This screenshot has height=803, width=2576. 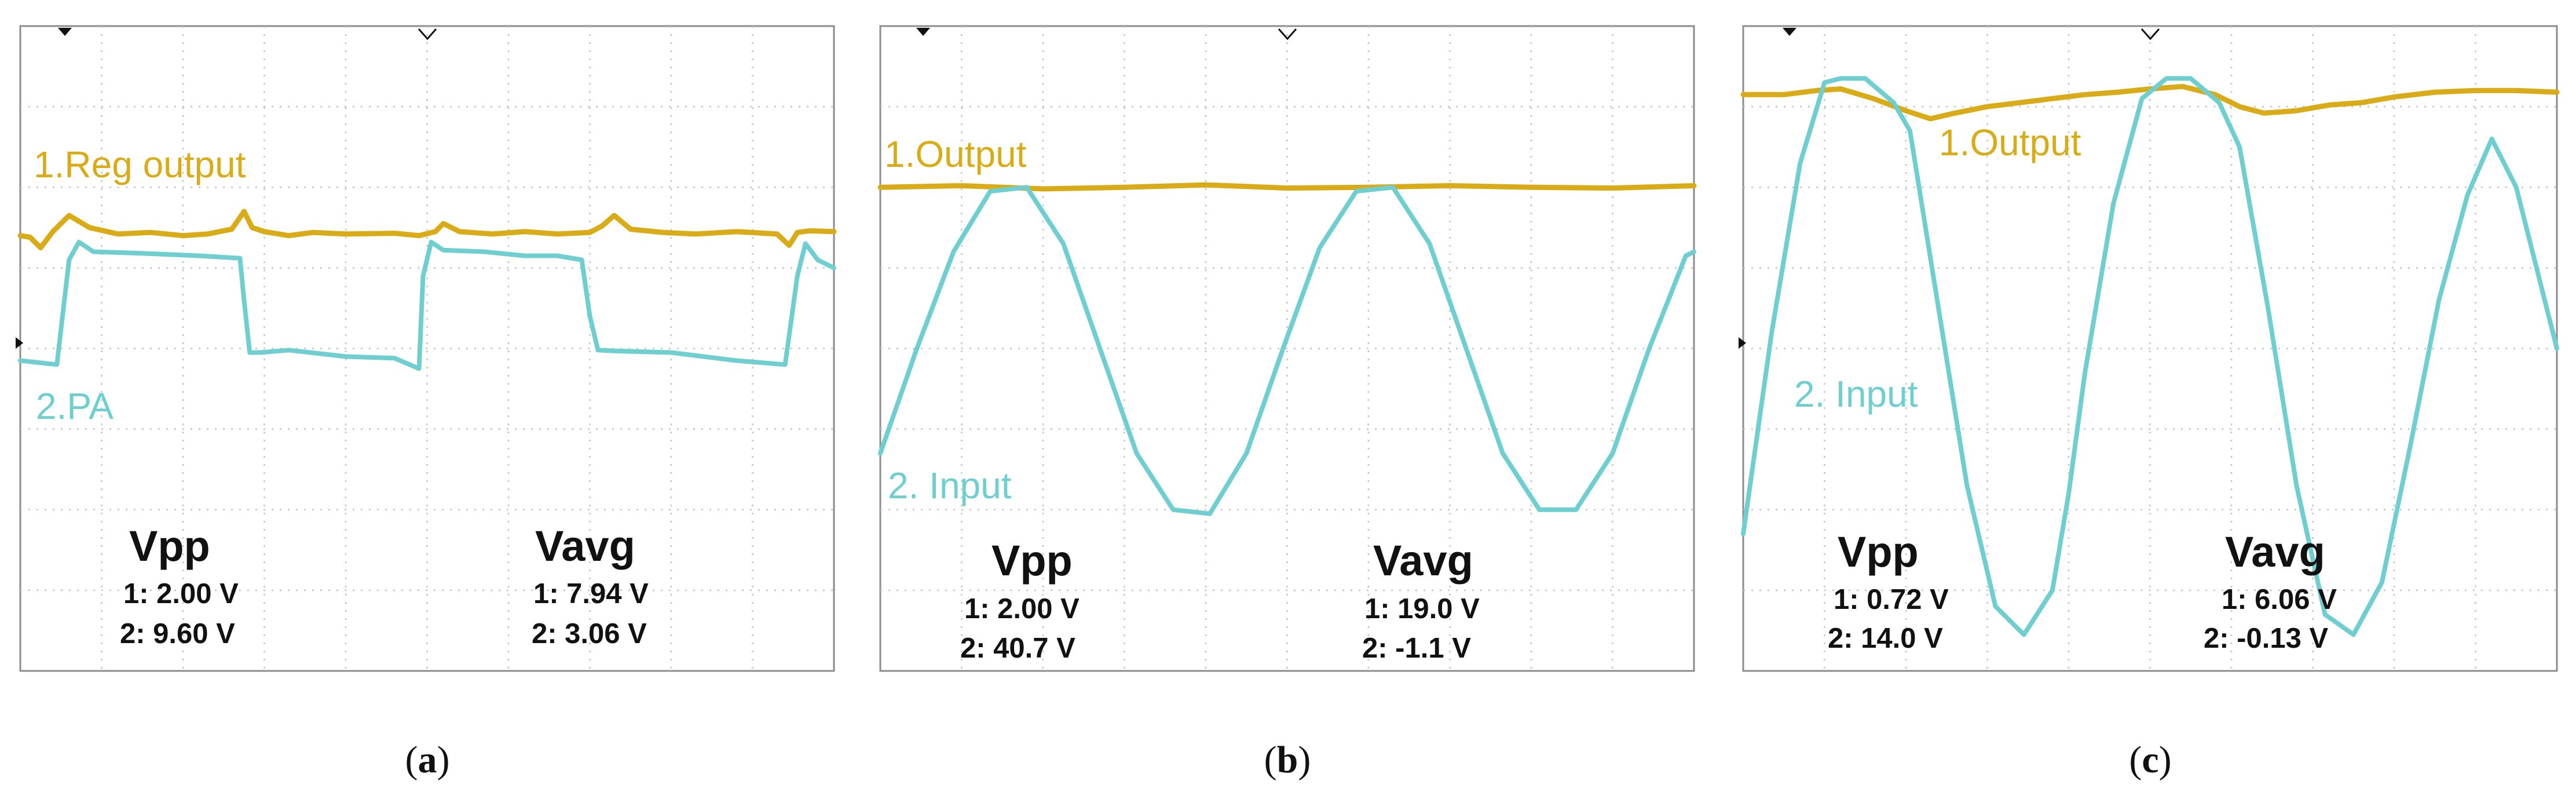 I want to click on panel-b-vpp-ch2: 2: 40.7 V, so click(x=1017, y=648).